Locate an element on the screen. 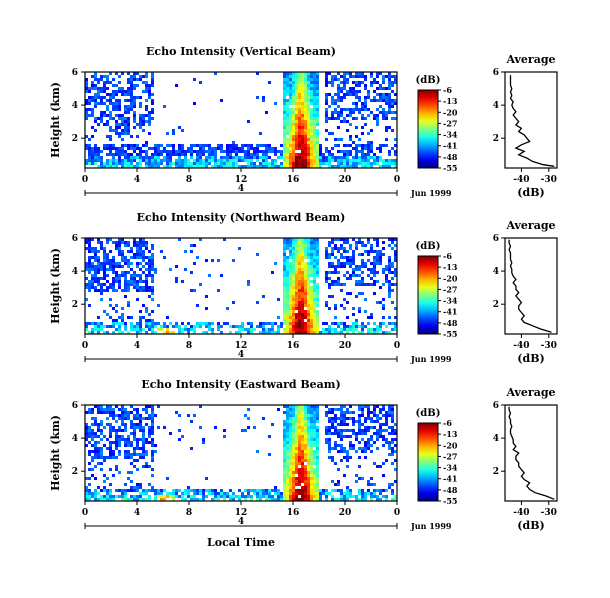 The height and width of the screenshot is (598, 610). panel-title: Echo Intensity (Northward Beam) is located at coordinates (241, 217).